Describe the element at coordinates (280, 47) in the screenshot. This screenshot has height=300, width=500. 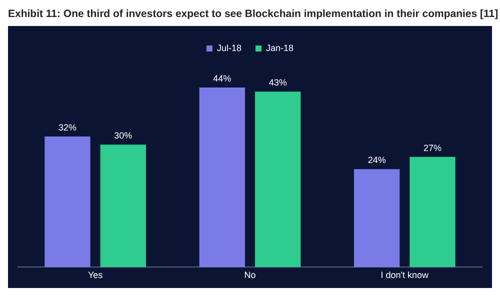
I see `legend-label: Jan-18` at that location.